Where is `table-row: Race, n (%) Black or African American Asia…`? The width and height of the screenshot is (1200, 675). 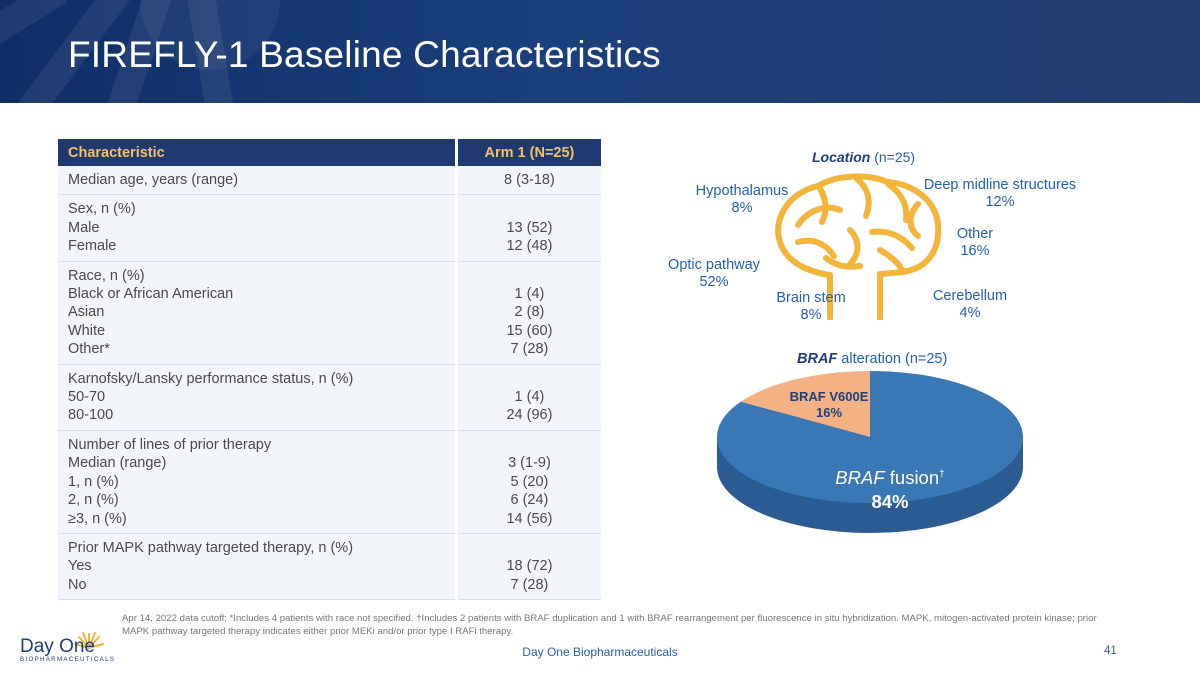
table-row: Race, n (%) Black or African American Asia… is located at coordinates (329, 313).